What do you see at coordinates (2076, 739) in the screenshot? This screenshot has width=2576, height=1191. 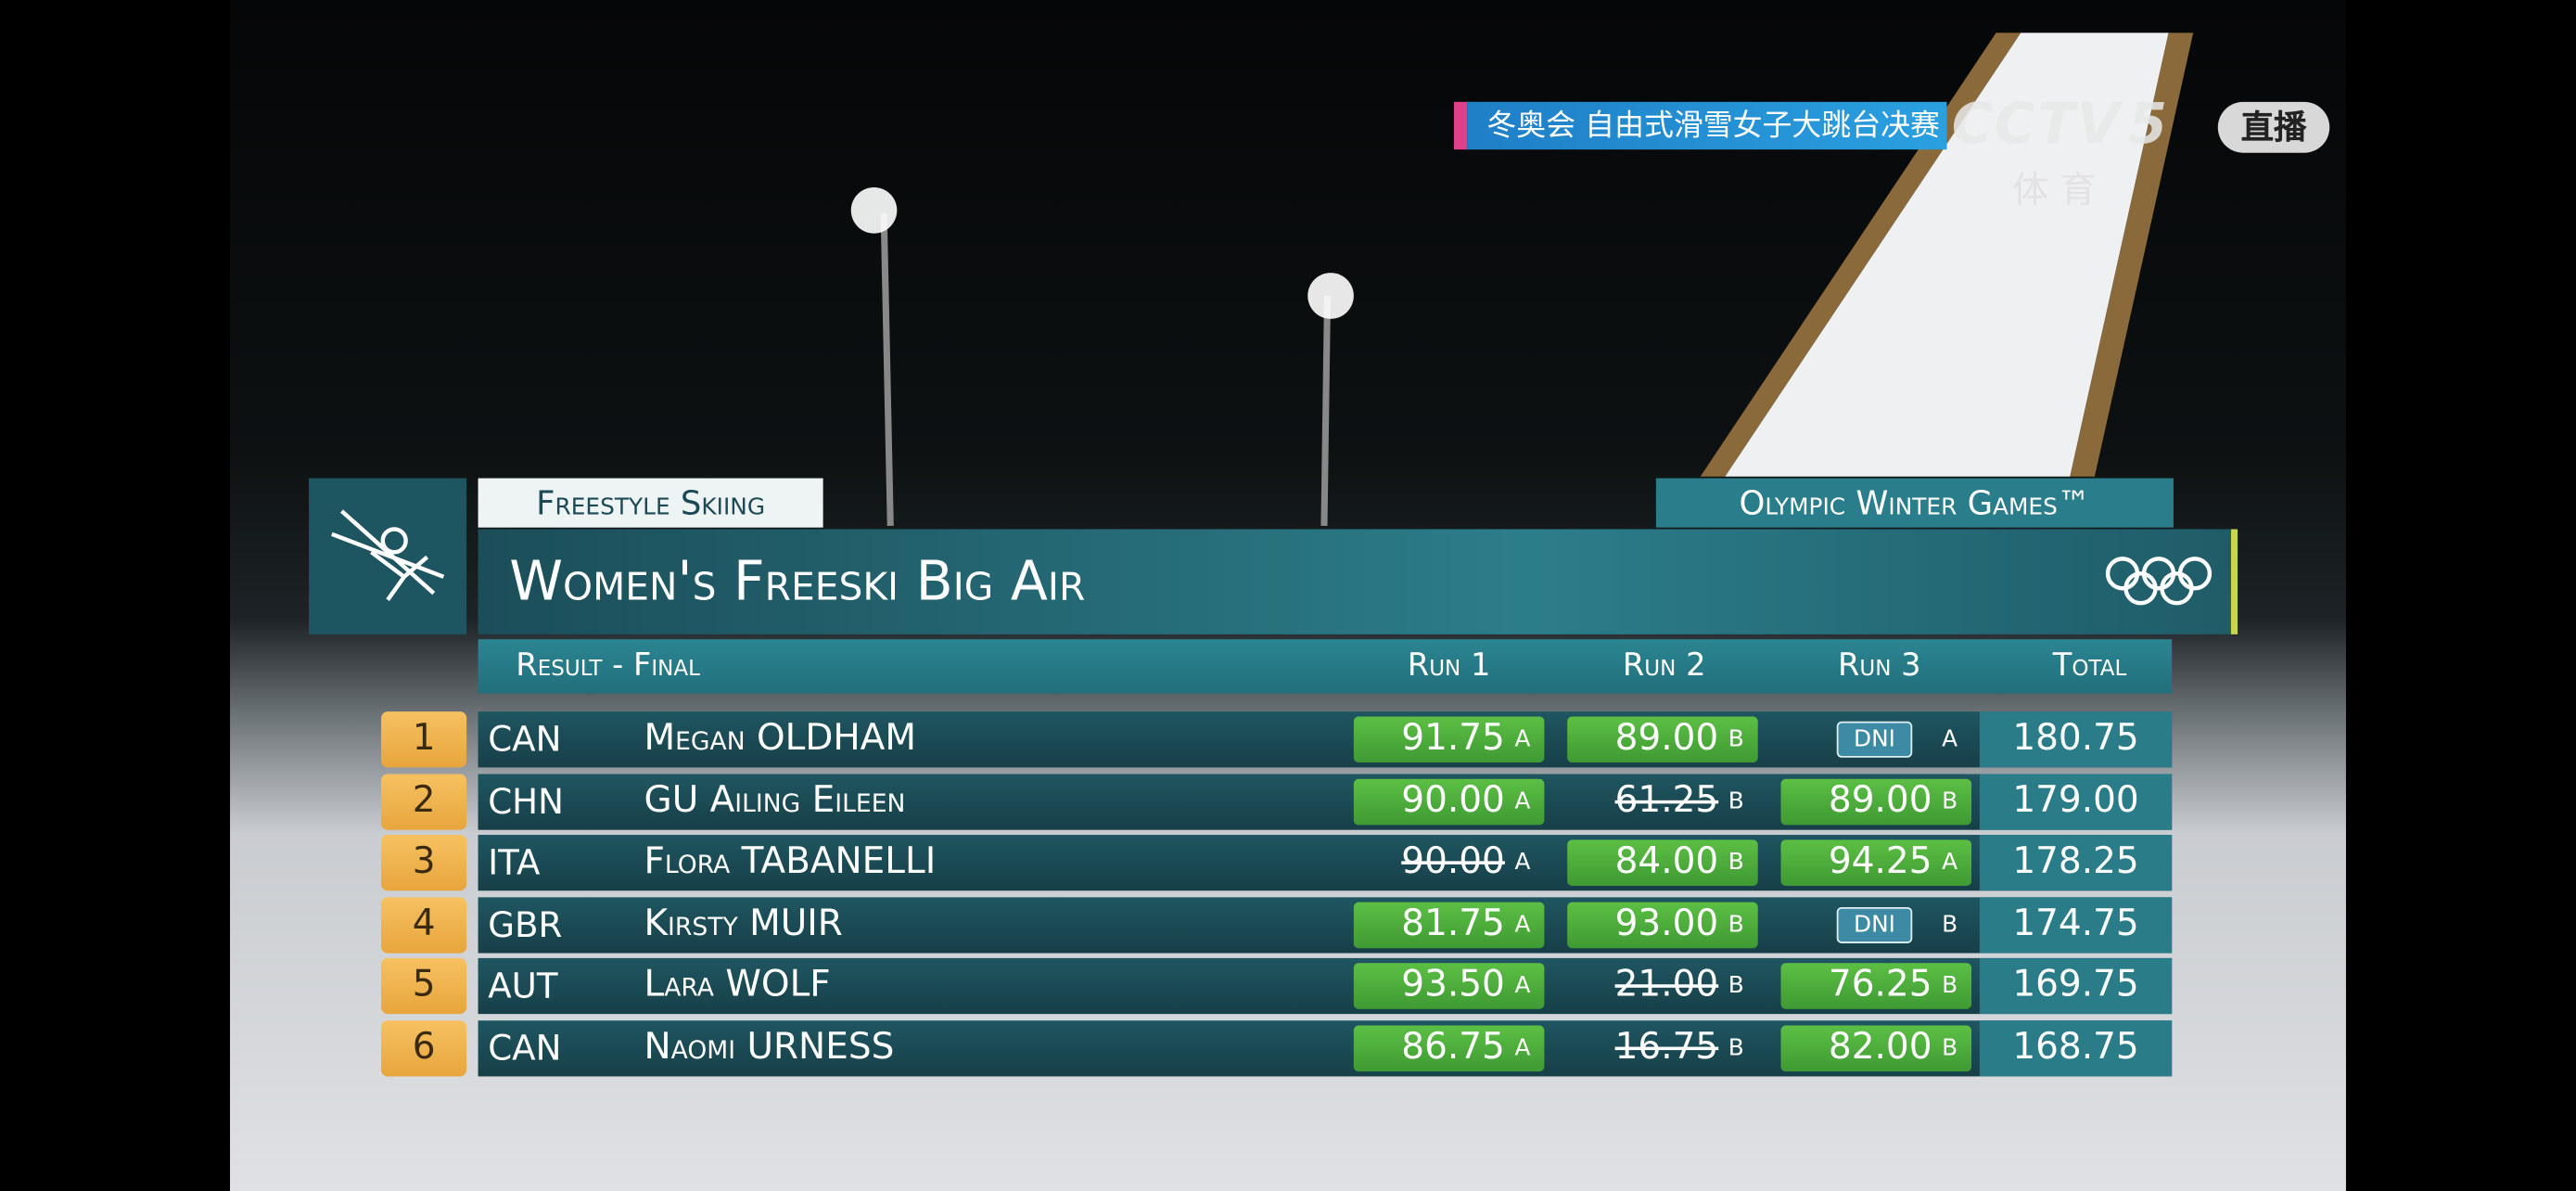 I see `total: 180.75` at bounding box center [2076, 739].